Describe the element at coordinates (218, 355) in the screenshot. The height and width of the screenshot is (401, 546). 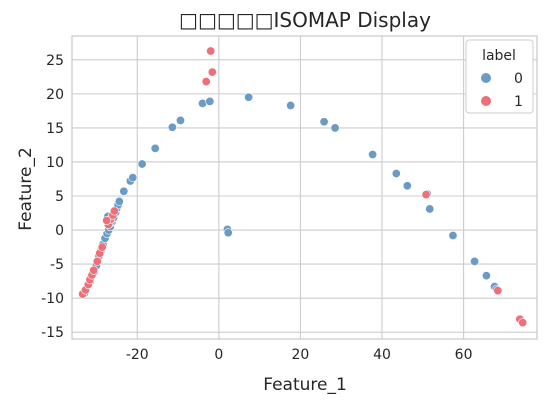
I see `x-tick-label: 0` at that location.